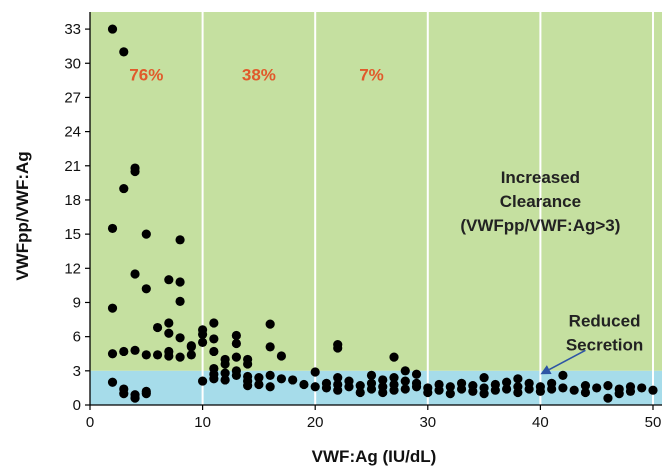 This screenshot has height=470, width=668. Describe the element at coordinates (77, 371) in the screenshot. I see `y-tick-label-3: 3` at that location.